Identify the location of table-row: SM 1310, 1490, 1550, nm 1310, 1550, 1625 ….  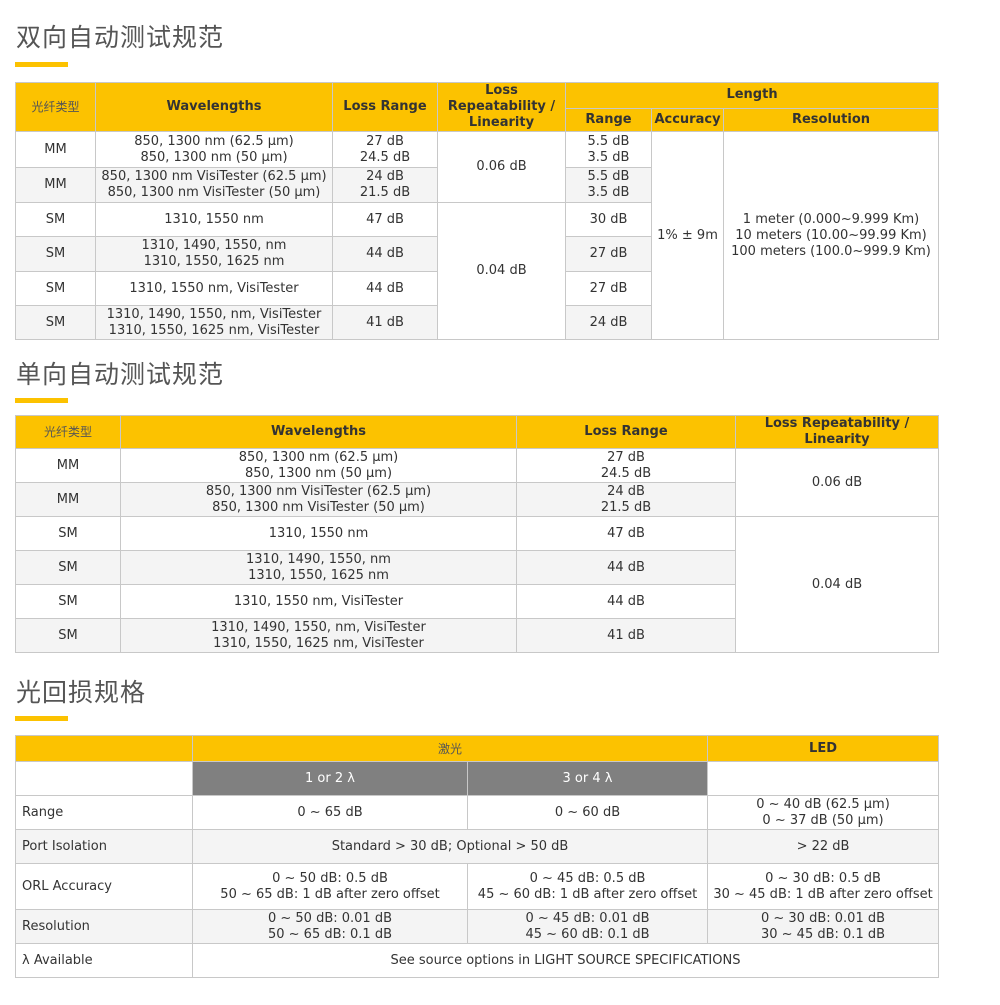
(477, 567).